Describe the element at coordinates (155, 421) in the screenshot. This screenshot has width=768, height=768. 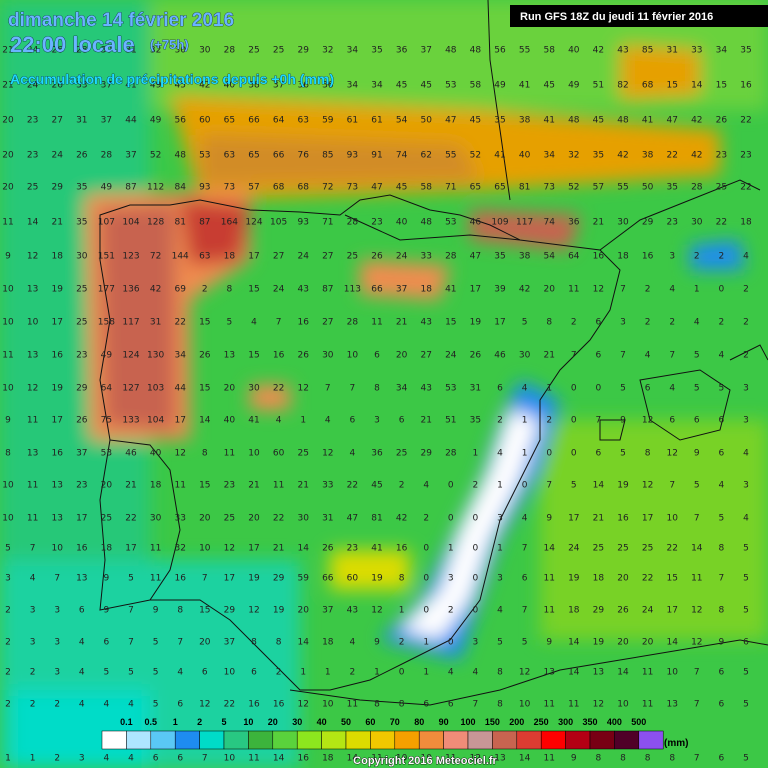
I see `grid-value: 104` at that location.